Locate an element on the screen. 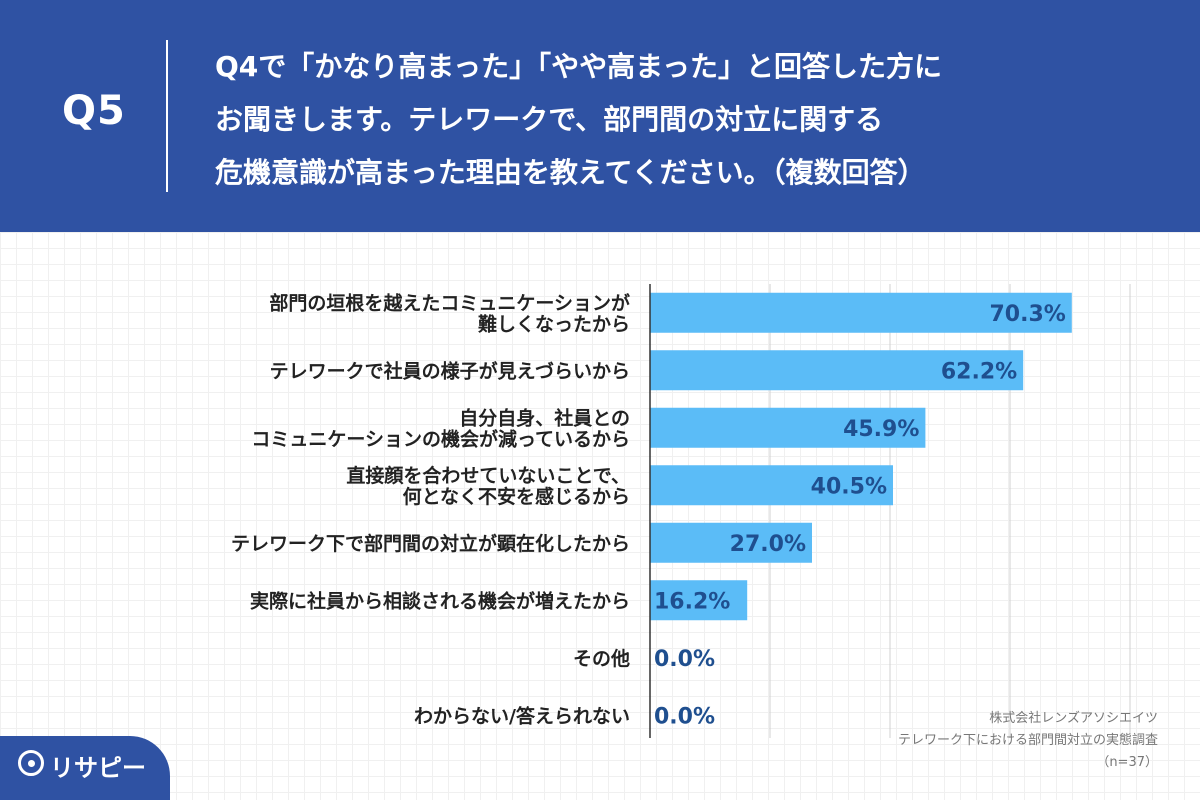  category-label: 部門の垣根を越えたコミュニケーションが is located at coordinates (449, 302).